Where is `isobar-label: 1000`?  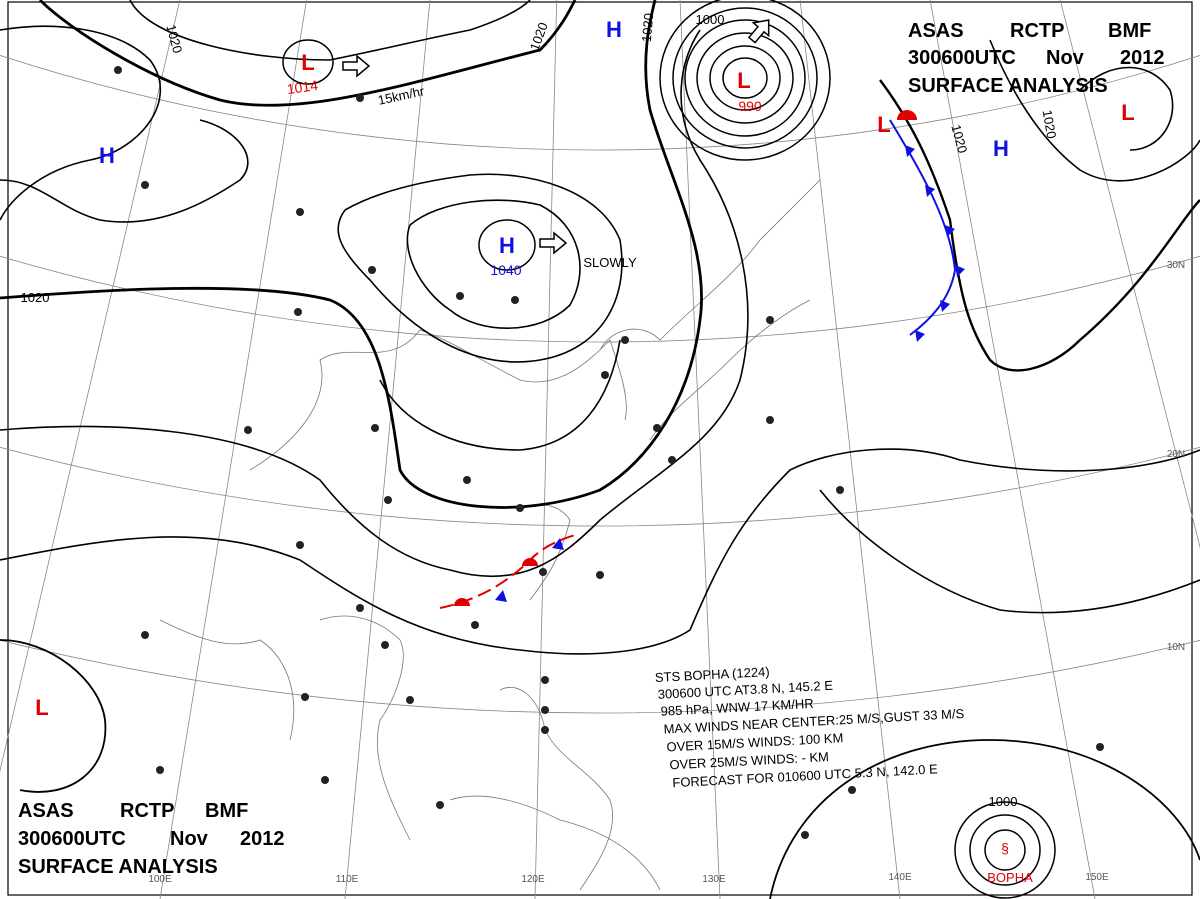 isobar-label: 1000 is located at coordinates (1003, 801).